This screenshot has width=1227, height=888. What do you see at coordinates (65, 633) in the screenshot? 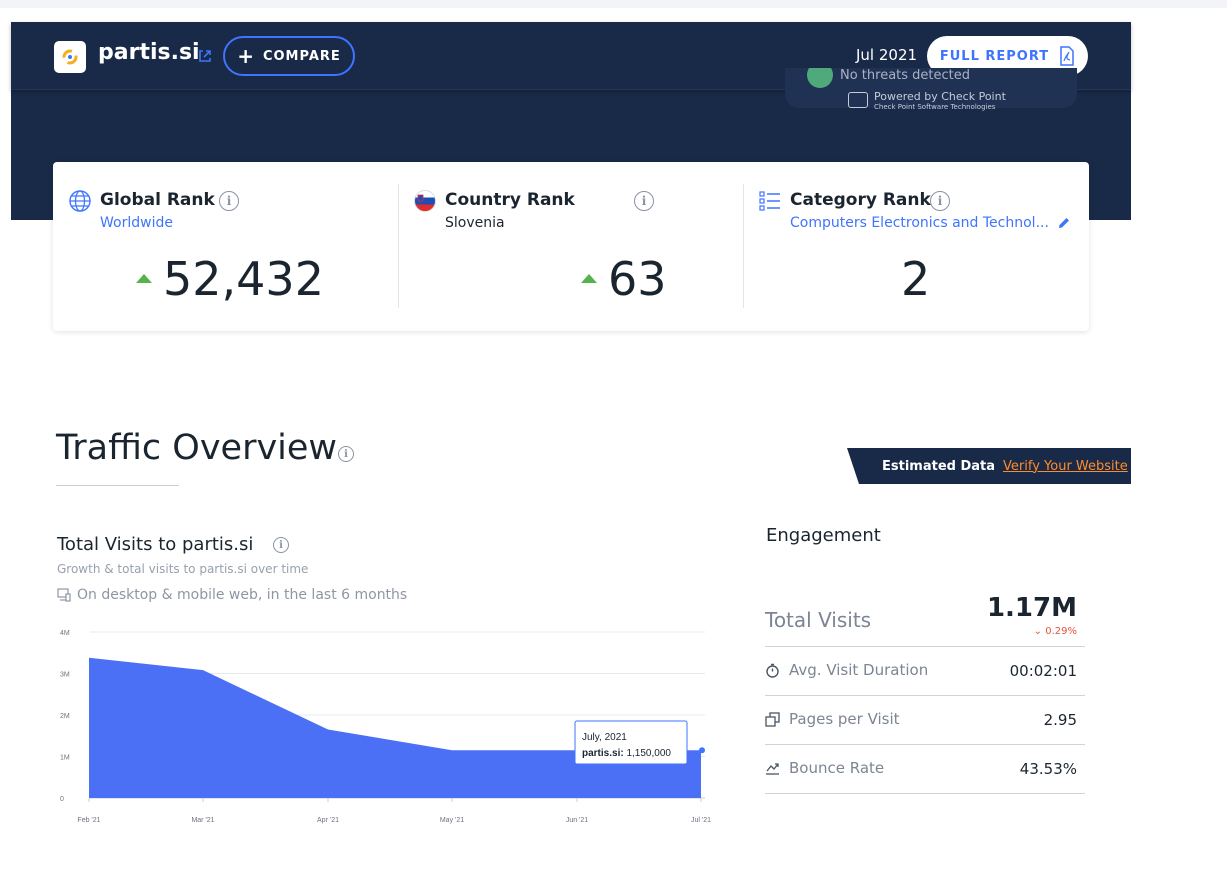
I see `y-tick-label: 4M` at bounding box center [65, 633].